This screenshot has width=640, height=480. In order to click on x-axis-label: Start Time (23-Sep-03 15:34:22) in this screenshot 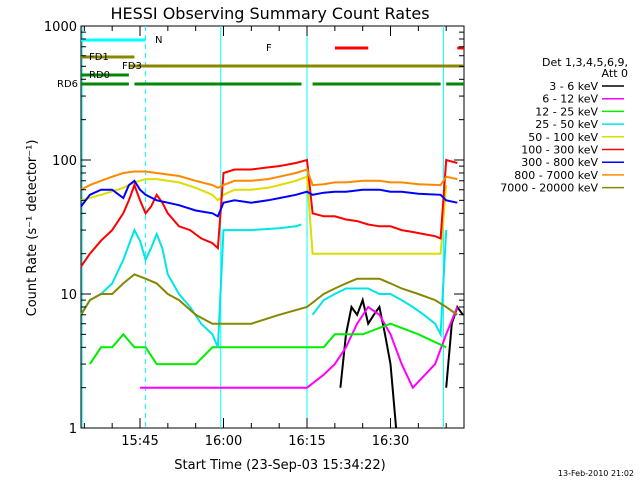, I will do `click(279, 465)`.